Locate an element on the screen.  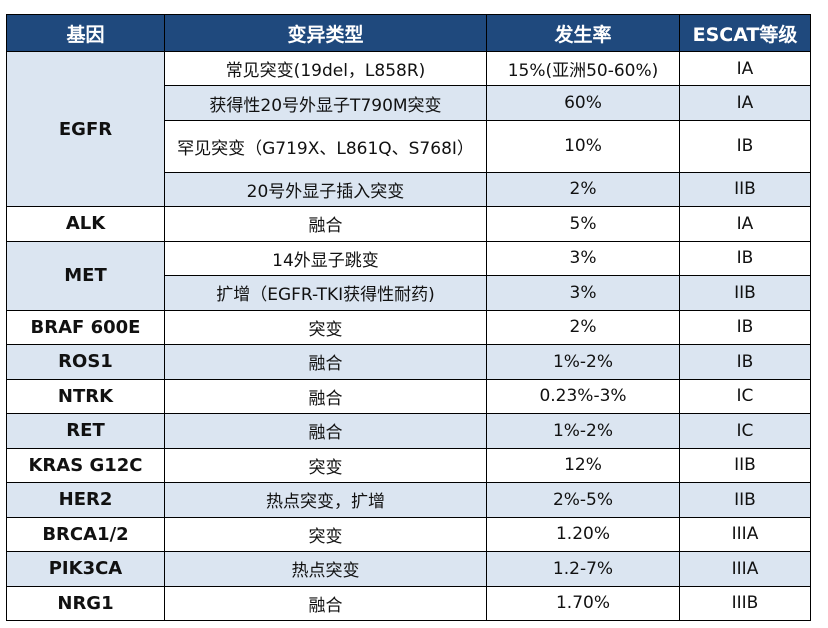
table-row: BRAF 600E 突变 2% IB is located at coordinates (408, 327).